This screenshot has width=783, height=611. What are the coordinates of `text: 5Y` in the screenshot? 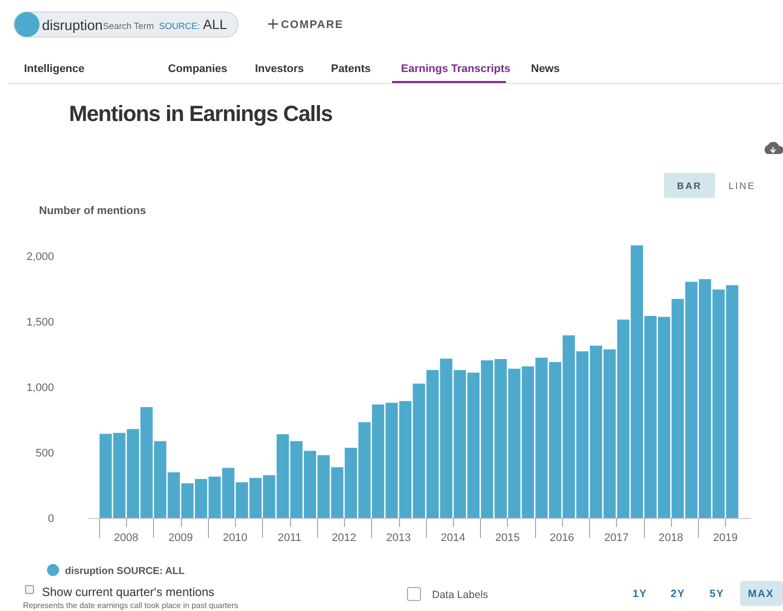 It's located at (717, 594).